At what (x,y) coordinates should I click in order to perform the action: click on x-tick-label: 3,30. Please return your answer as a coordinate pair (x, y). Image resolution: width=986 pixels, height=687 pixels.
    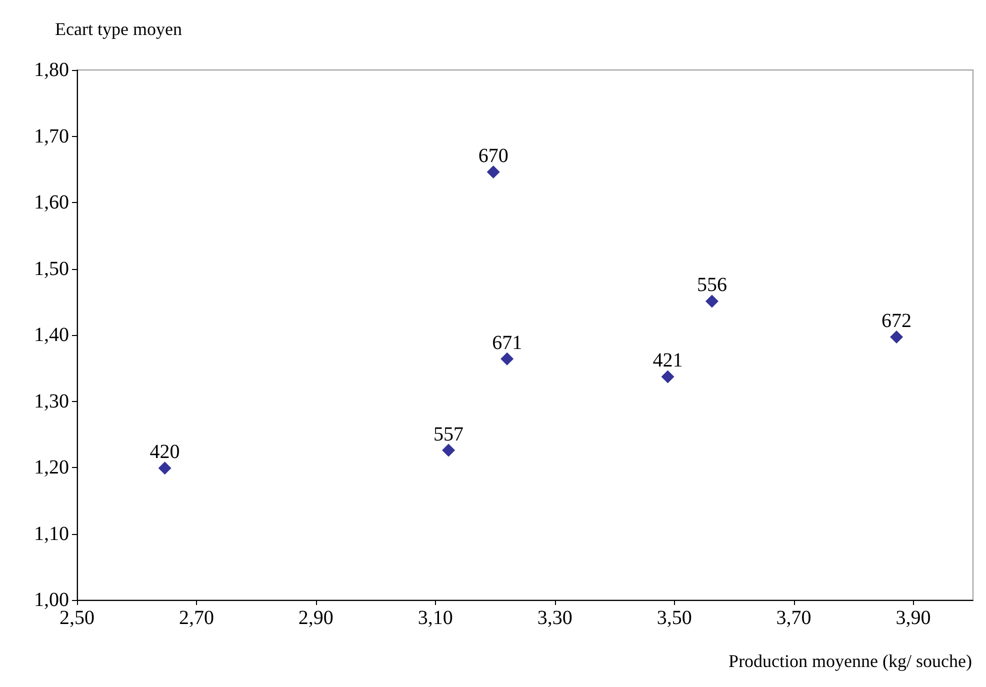
    Looking at the image, I should click on (554, 618).